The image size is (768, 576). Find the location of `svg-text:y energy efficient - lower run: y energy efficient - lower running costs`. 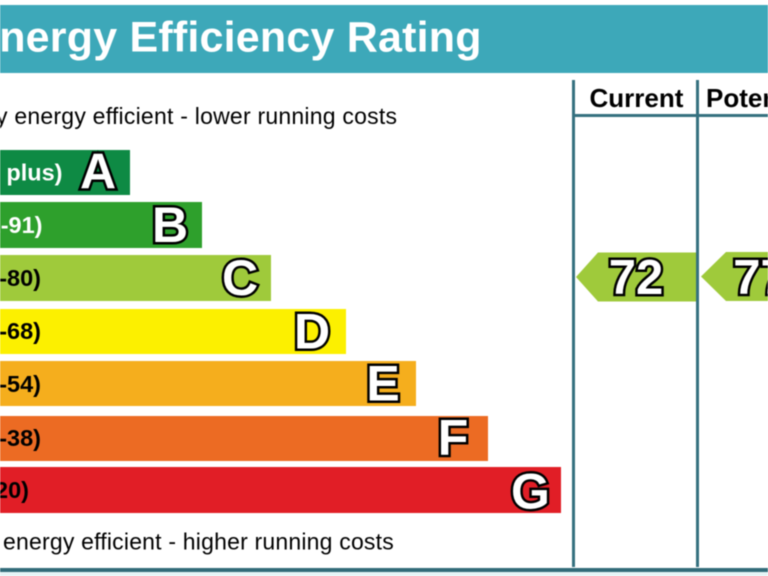

svg-text:y energy efficient - lower run: y energy efficient - lower running costs is located at coordinates (198, 116).